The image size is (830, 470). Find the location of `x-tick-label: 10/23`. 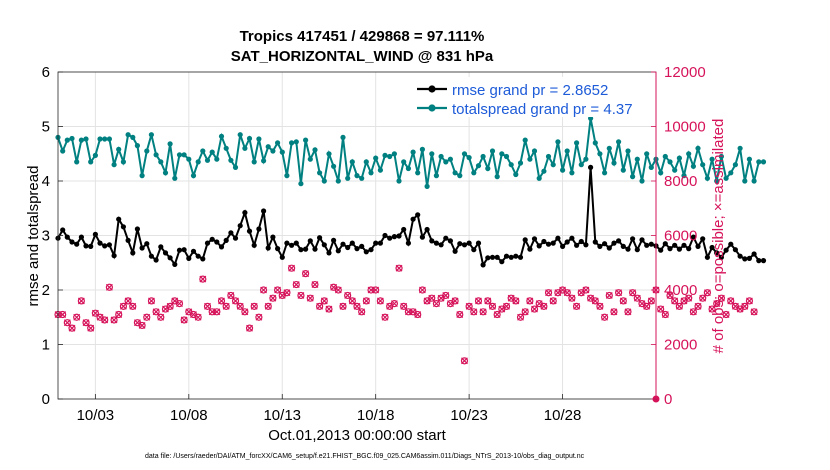

x-tick-label: 10/23 is located at coordinates (469, 415).